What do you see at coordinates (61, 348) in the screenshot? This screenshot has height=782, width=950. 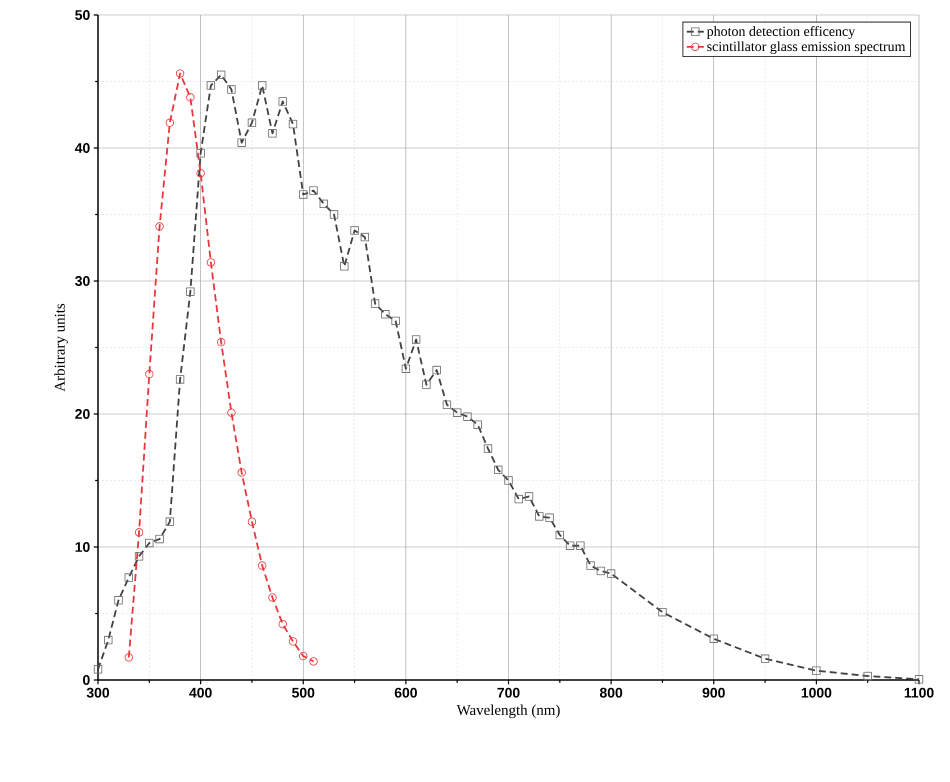 I see `y-axis-title: Arbitrary units` at bounding box center [61, 348].